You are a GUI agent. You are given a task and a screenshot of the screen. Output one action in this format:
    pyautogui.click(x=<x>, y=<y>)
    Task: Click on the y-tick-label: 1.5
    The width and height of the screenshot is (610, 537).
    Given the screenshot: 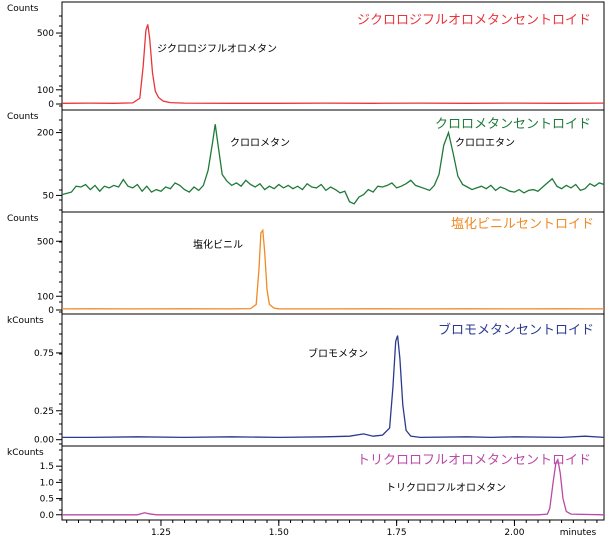 What is the action you would take?
    pyautogui.click(x=47, y=467)
    